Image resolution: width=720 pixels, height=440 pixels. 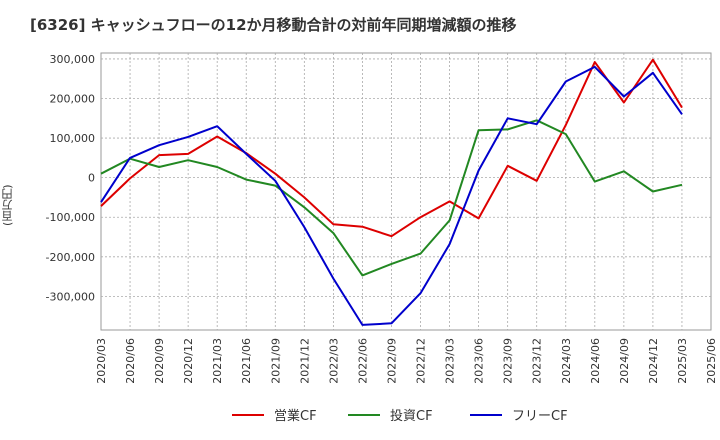 I want to click on chart-title: [6326] キャッシュフローの12か月移動合計の対前年同期増減額の推移, so click(x=273, y=25).